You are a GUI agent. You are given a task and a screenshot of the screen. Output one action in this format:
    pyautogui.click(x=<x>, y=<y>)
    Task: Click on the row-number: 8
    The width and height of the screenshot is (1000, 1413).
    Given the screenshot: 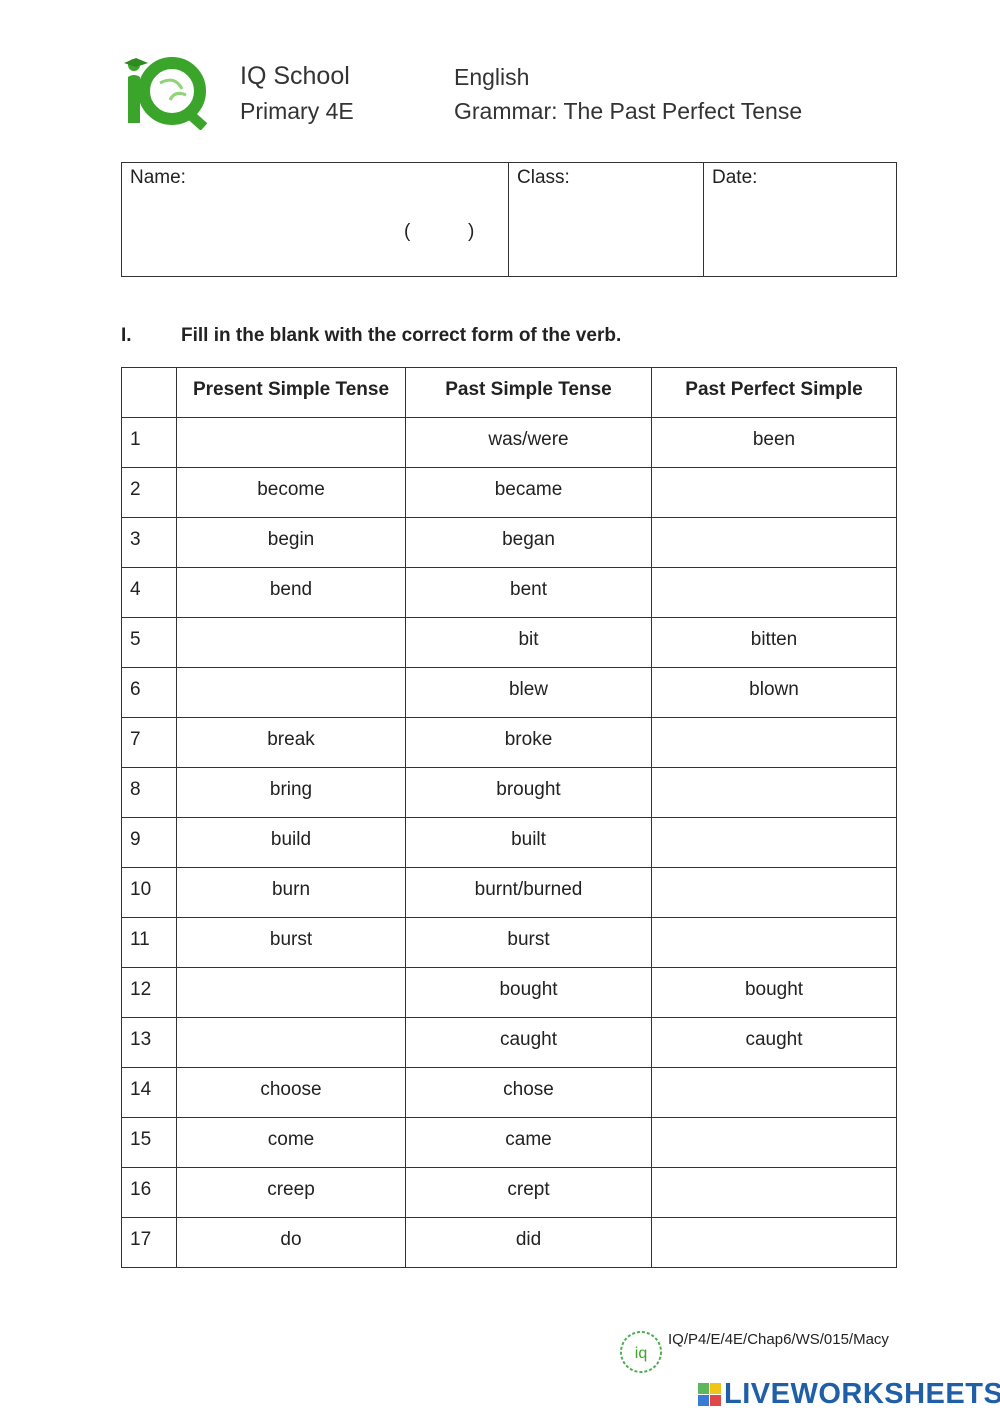 What is the action you would take?
    pyautogui.click(x=149, y=792)
    